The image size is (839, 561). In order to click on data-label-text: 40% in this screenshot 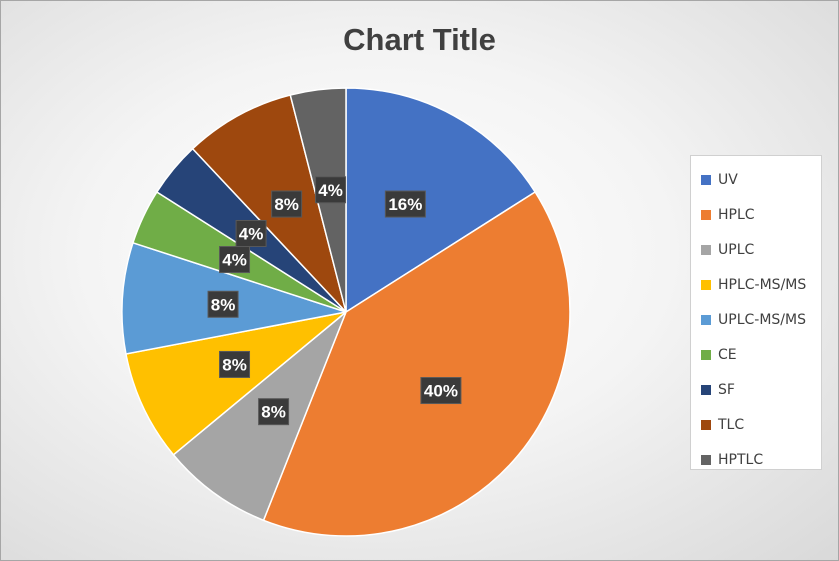, I will do `click(441, 391)`.